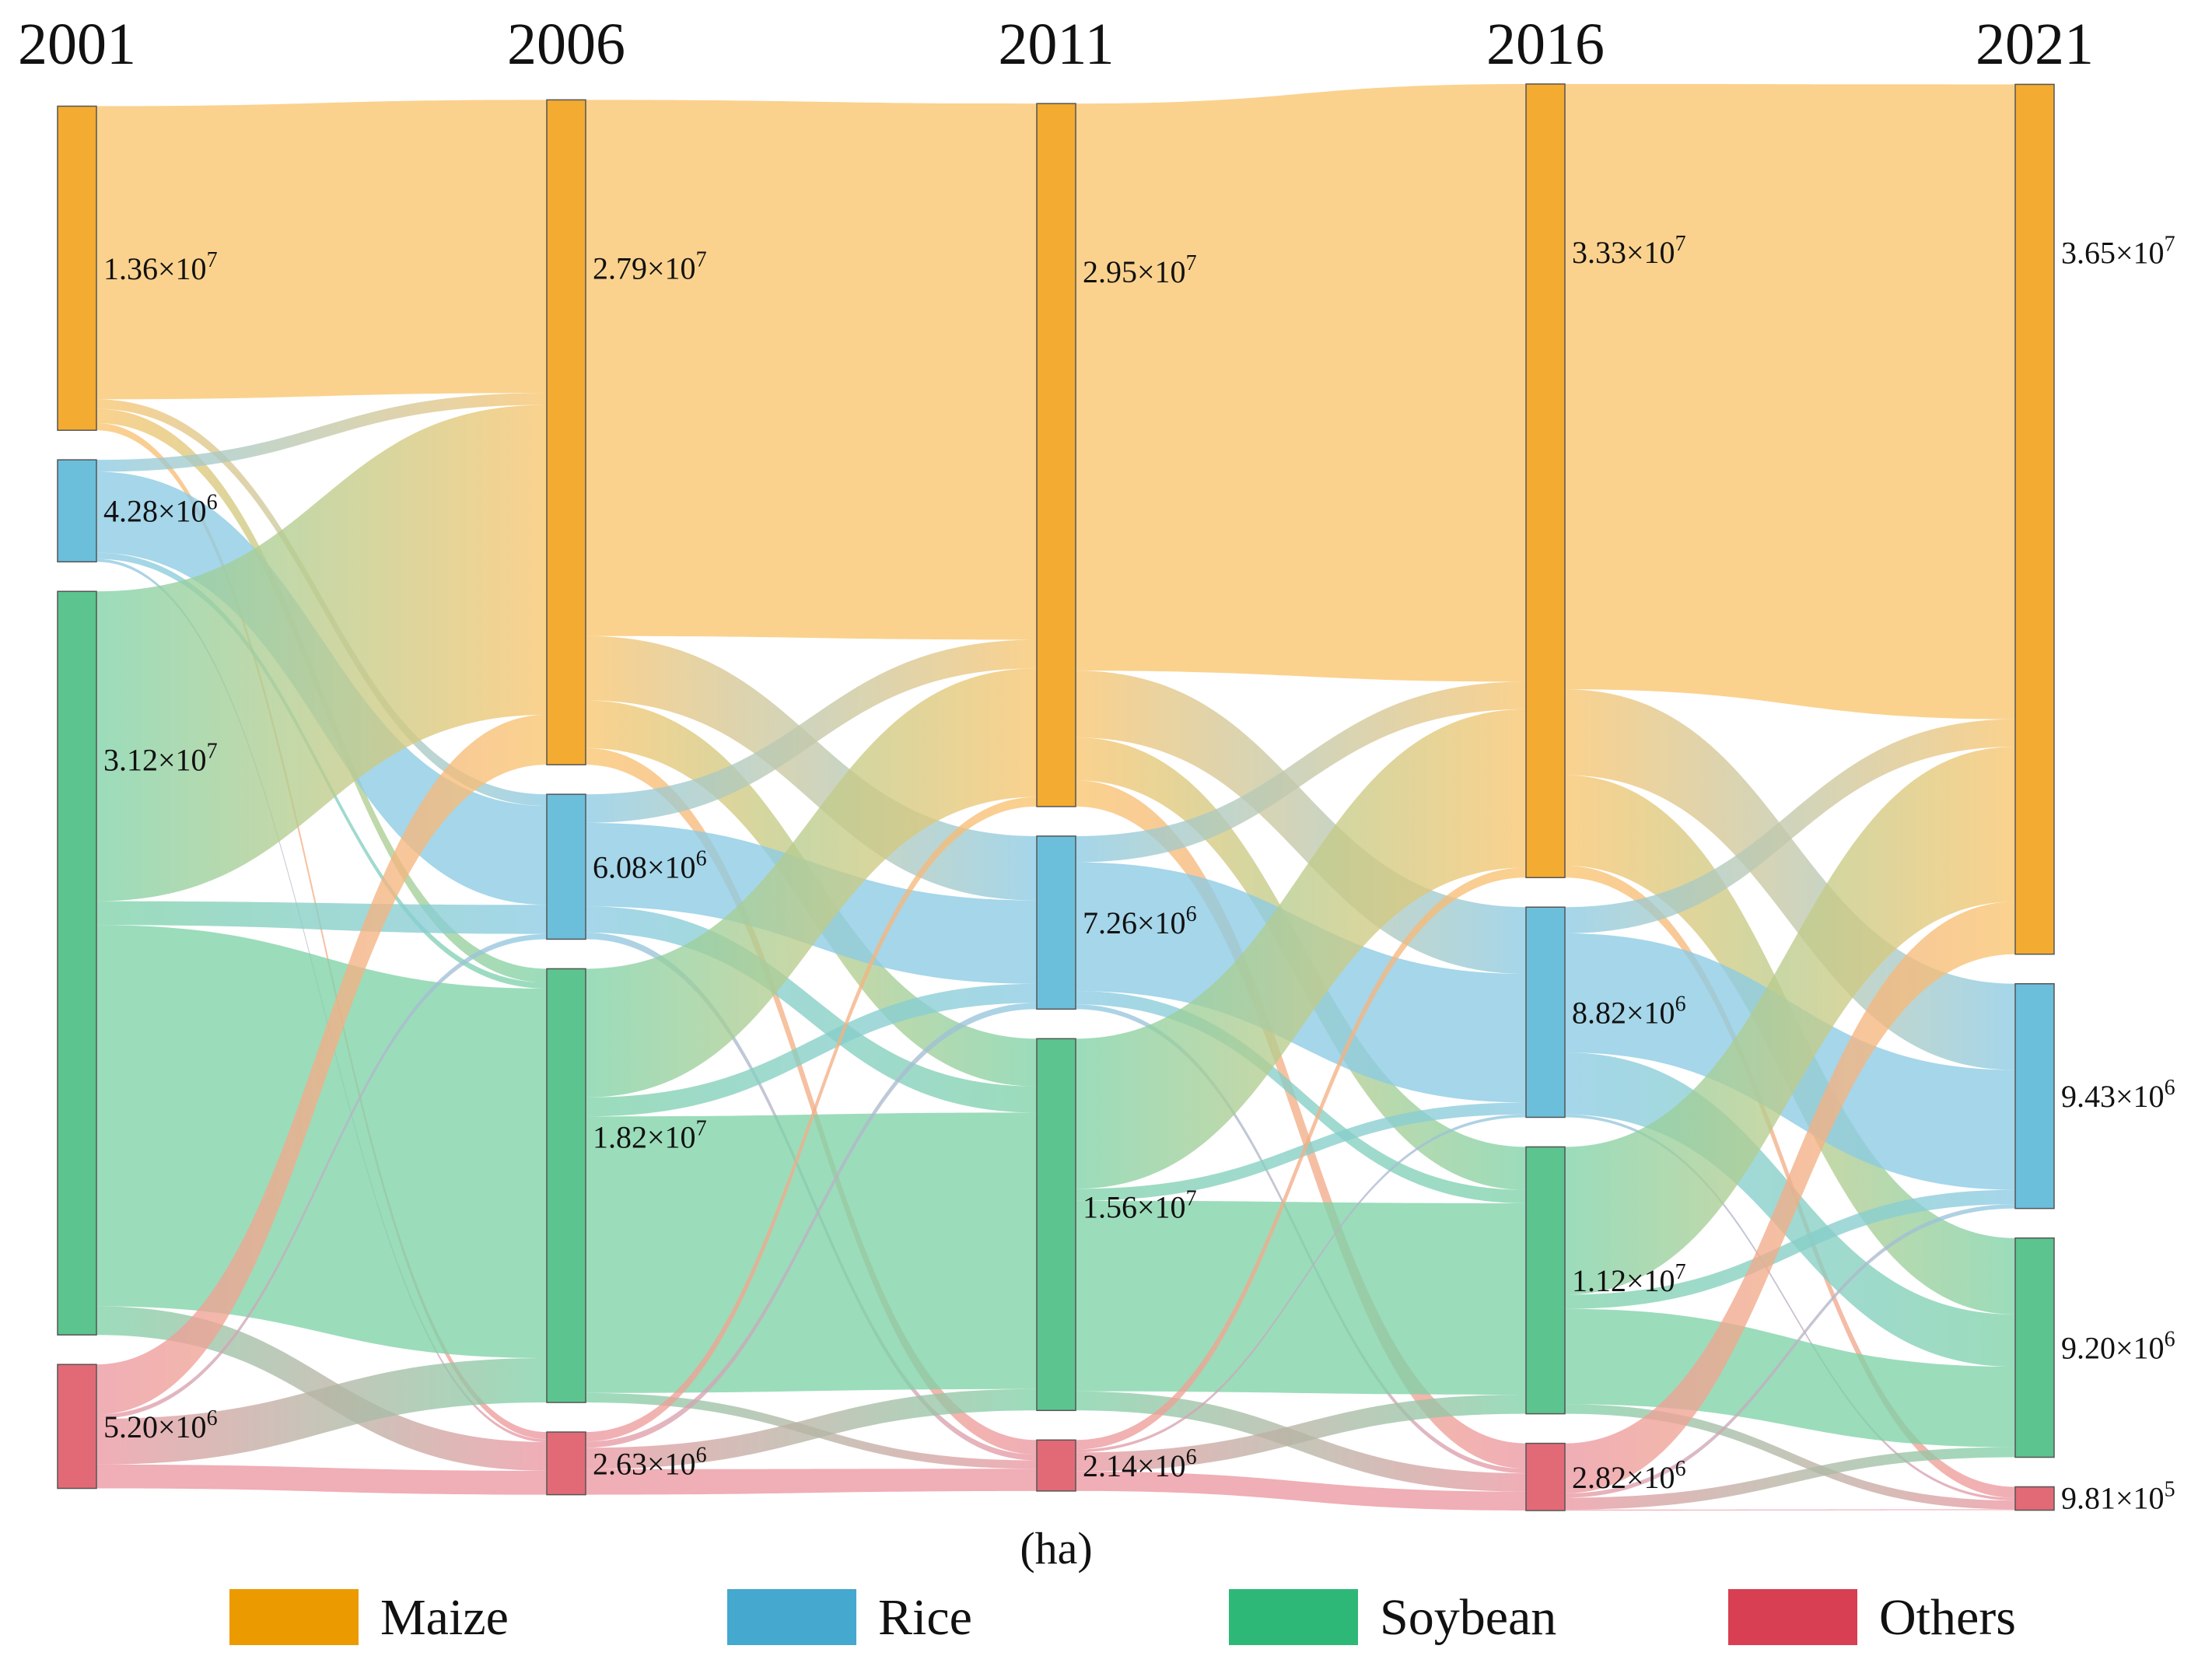  What do you see at coordinates (1140, 1464) in the screenshot?
I see `value-label-2011-others: 2.14×10⁶` at bounding box center [1140, 1464].